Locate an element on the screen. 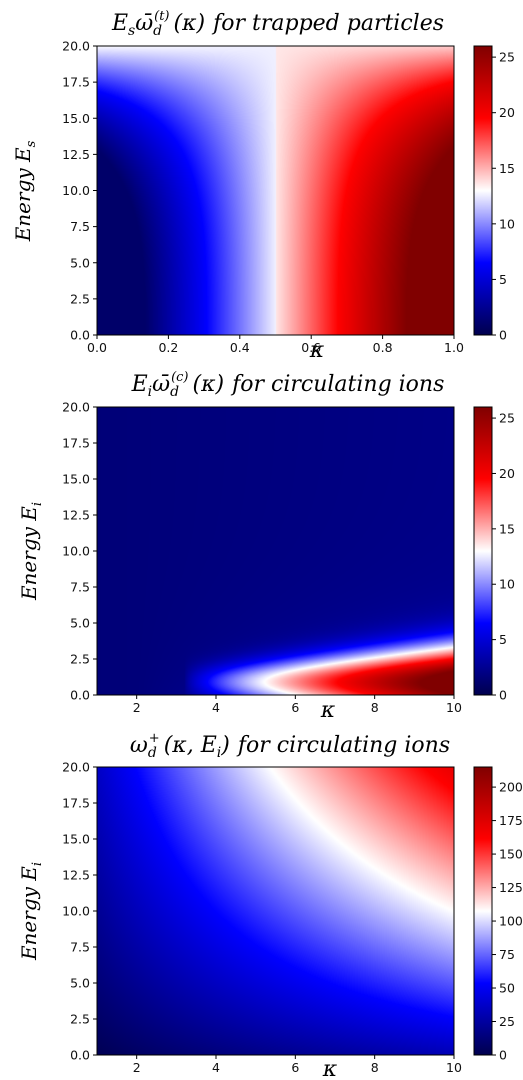 The image size is (523, 1080). colorbar-tick-label: 200 is located at coordinates (511, 787).